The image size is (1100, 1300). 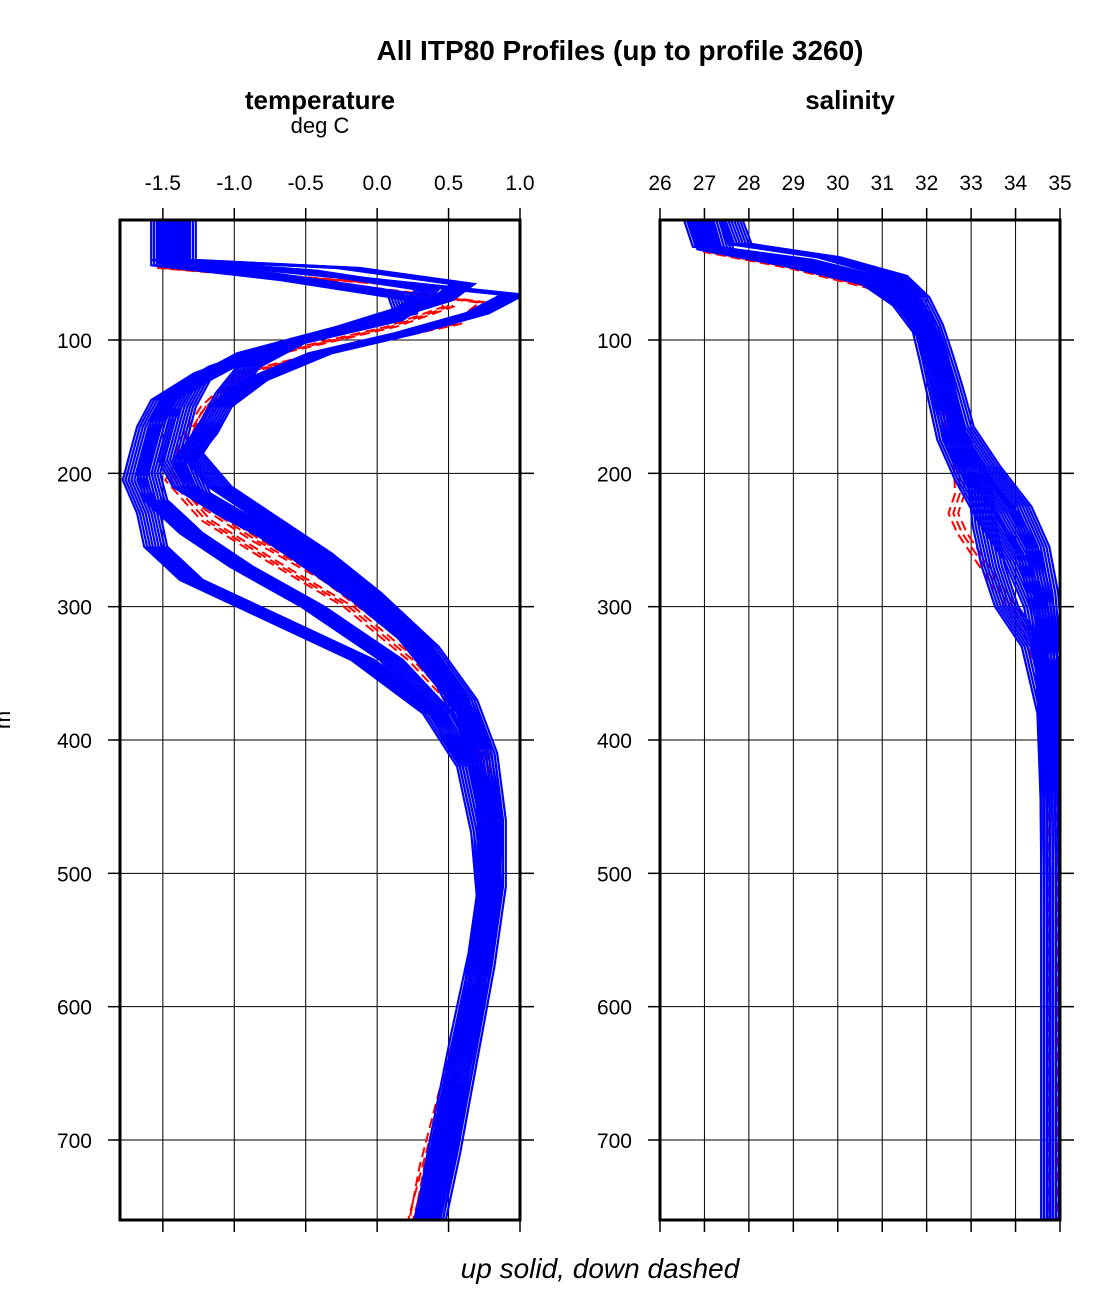 I want to click on salinity-y-tick-label: 400, so click(x=614, y=741).